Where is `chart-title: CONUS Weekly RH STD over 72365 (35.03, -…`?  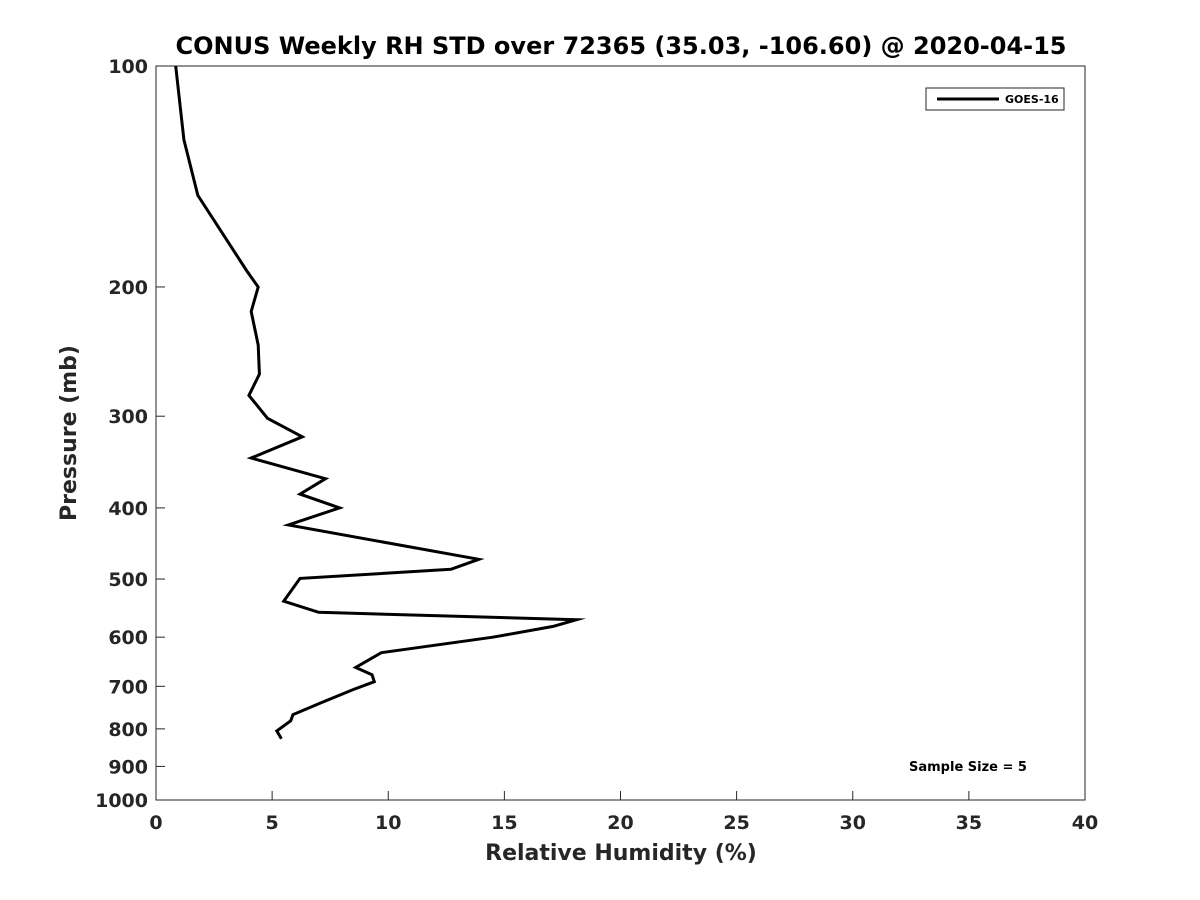 chart-title: CONUS Weekly RH STD over 72365 (35.03, -… is located at coordinates (620, 46).